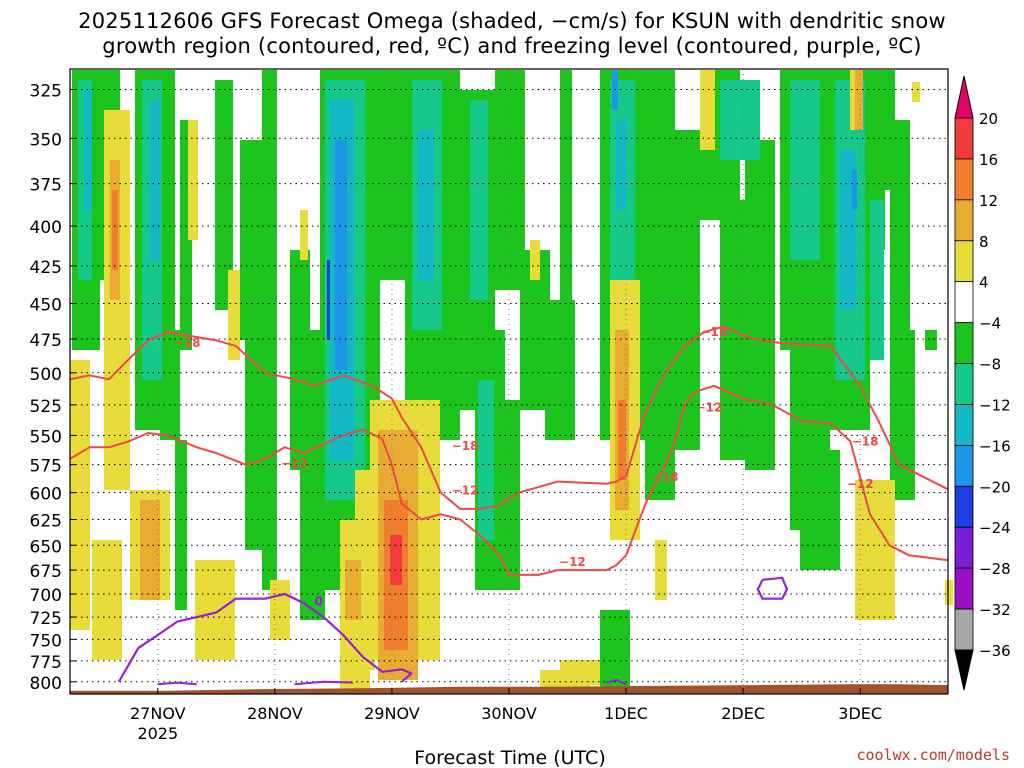 The width and height of the screenshot is (1024, 768). What do you see at coordinates (988, 119) in the screenshot?
I see `colorbar-label: 20` at bounding box center [988, 119].